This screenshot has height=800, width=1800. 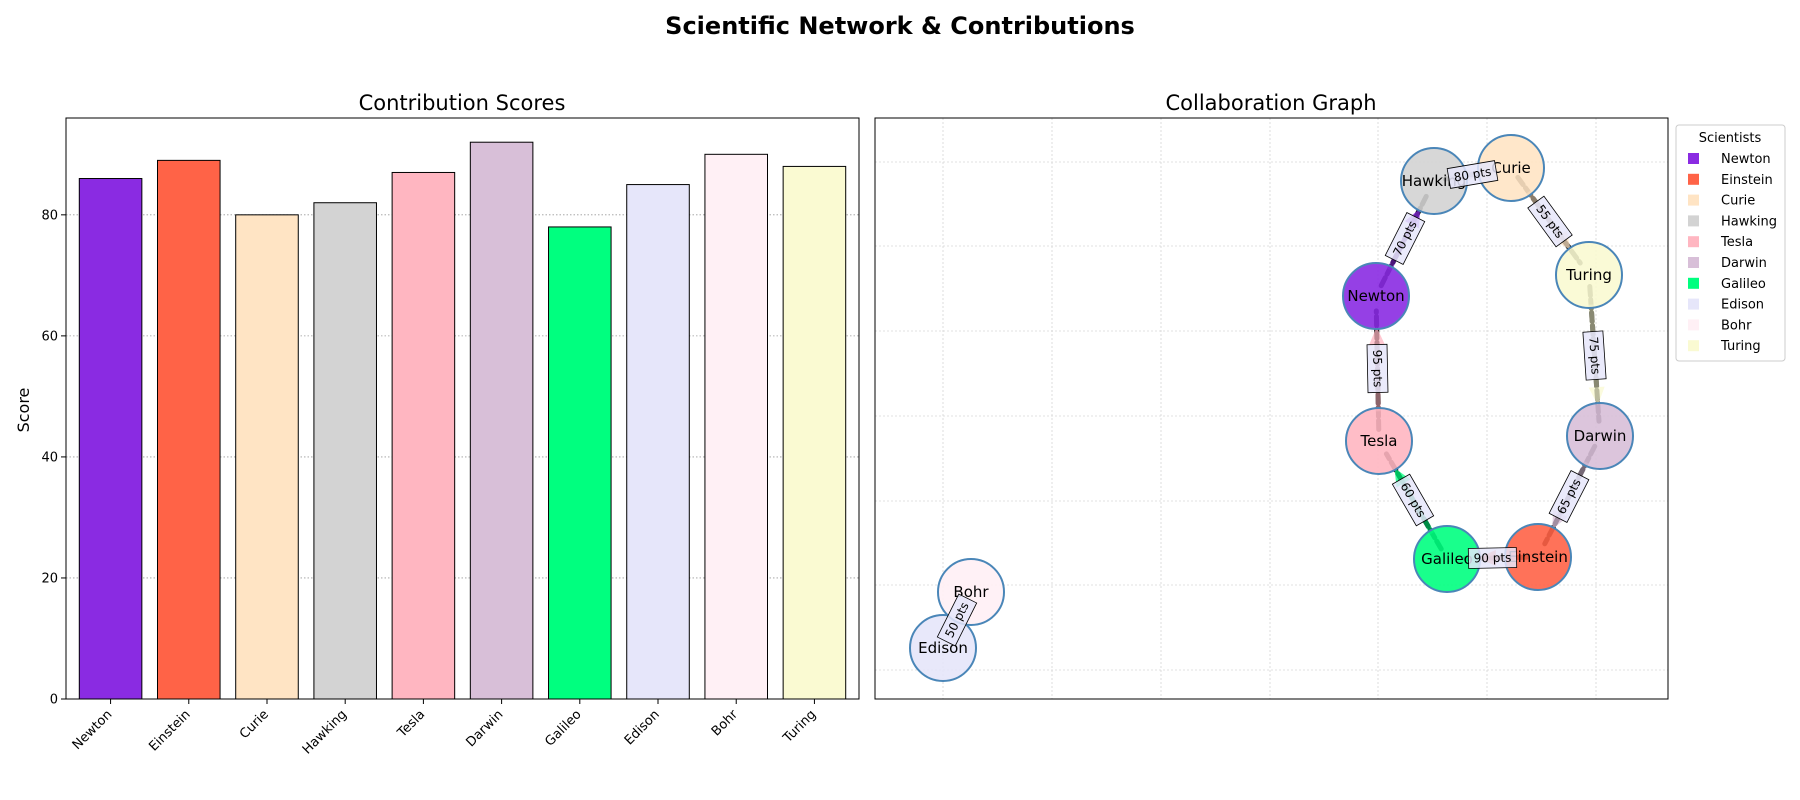 What do you see at coordinates (1730, 138) in the screenshot?
I see `legend-title: Scientists` at bounding box center [1730, 138].